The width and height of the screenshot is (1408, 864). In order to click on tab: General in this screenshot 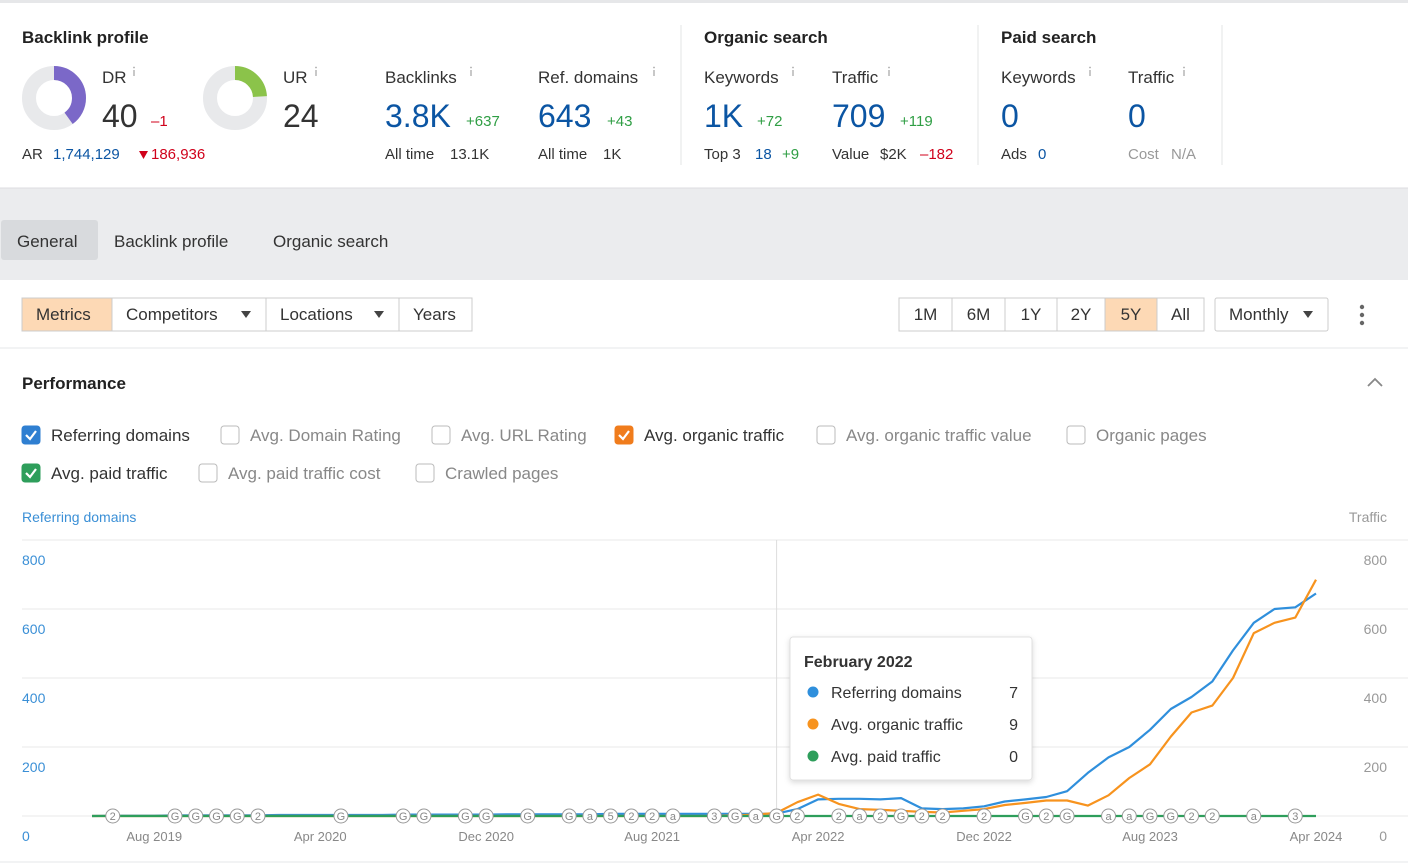, I will do `click(47, 241)`.